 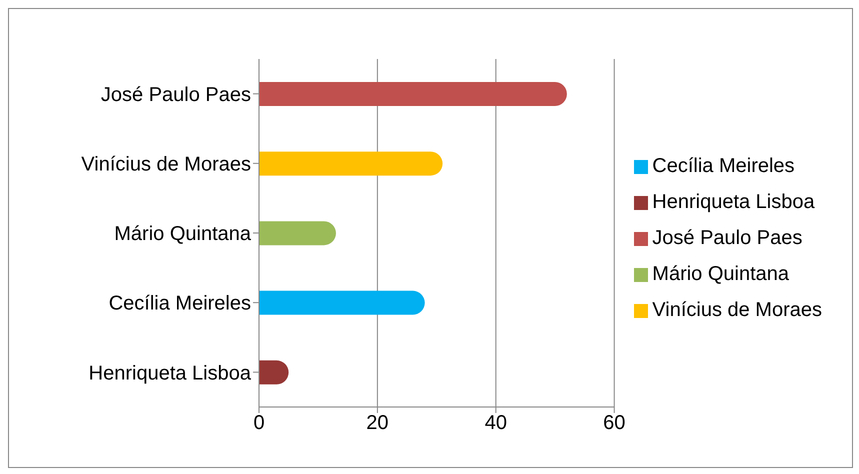 What do you see at coordinates (727, 238) in the screenshot?
I see `legend-label: José Paulo Paes` at bounding box center [727, 238].